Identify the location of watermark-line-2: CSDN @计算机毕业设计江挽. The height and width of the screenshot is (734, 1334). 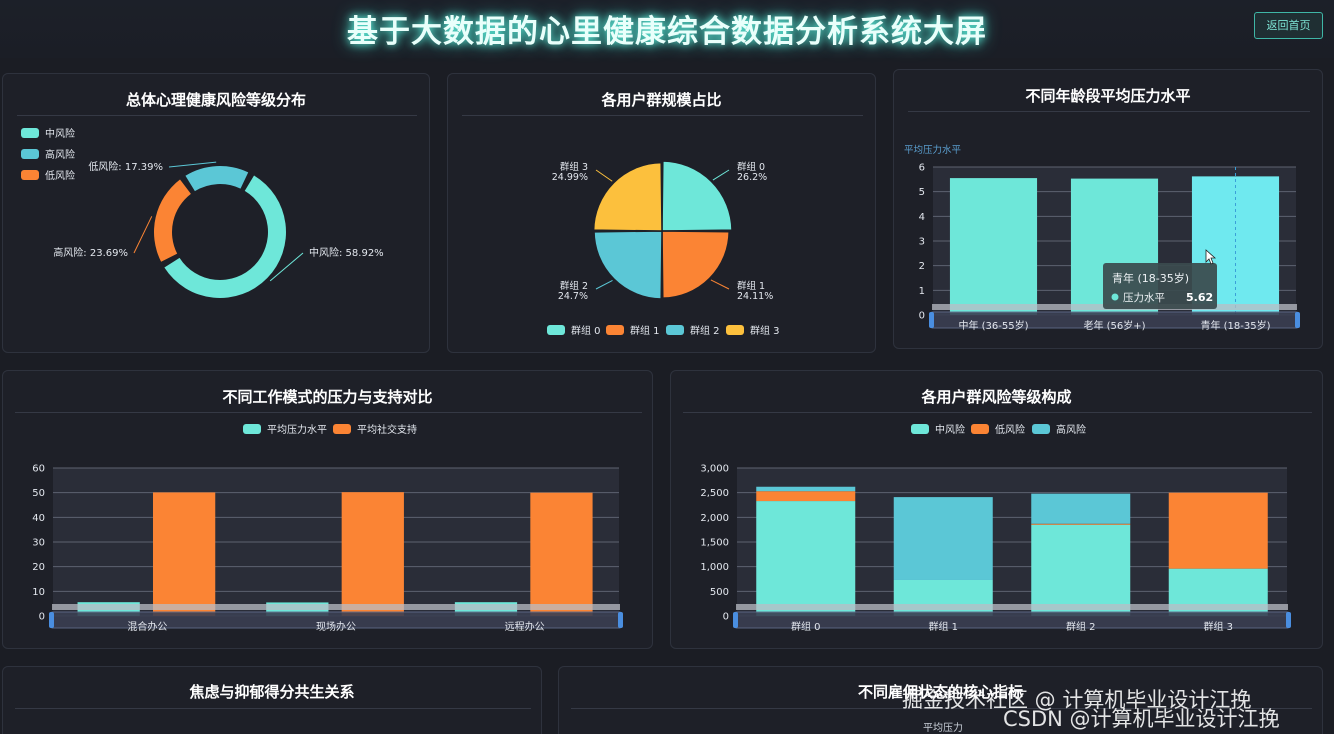
(1141, 719).